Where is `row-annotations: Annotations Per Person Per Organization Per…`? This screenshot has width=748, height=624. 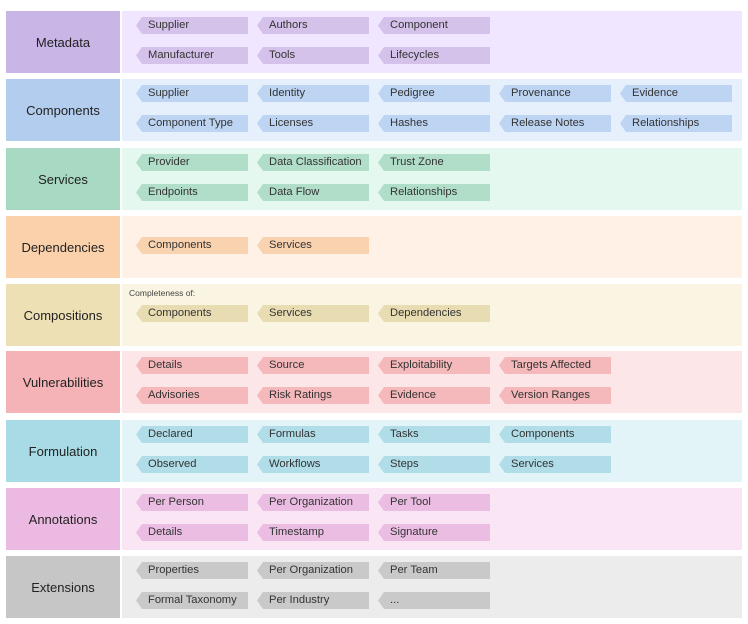
row-annotations: Annotations Per Person Per Organization Per… is located at coordinates (374, 519).